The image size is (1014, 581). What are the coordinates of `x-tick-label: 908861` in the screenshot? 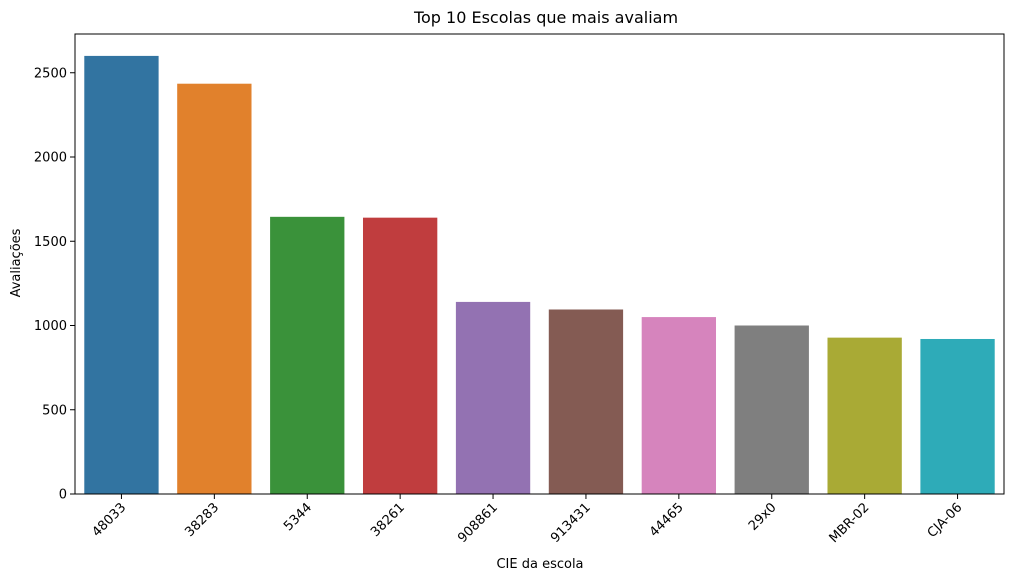 It's located at (478, 523).